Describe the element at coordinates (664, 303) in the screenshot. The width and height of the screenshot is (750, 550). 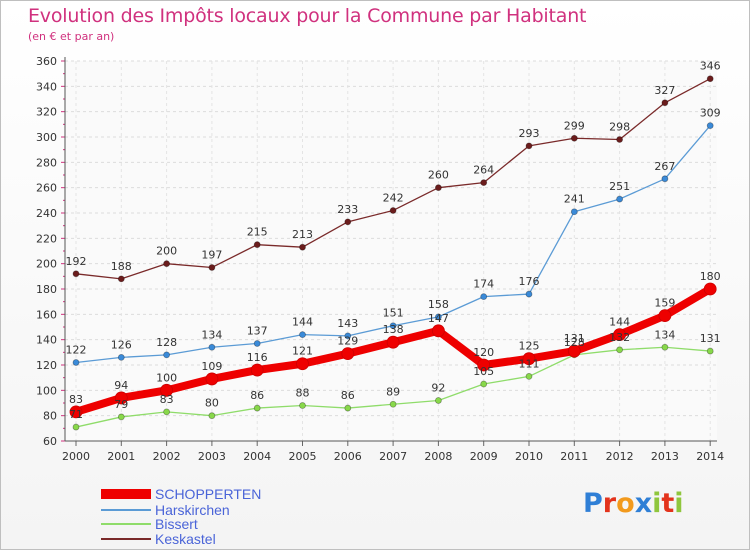
I see `data-label: 159` at that location.